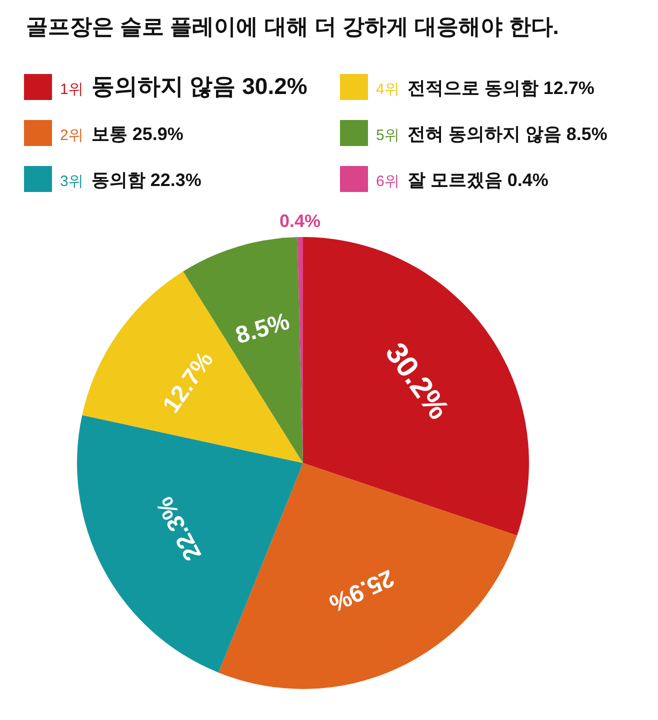  I want to click on title: 골프장은 슬로 플레이에 대해 더 강하게 대응해야 한다., so click(292, 26).